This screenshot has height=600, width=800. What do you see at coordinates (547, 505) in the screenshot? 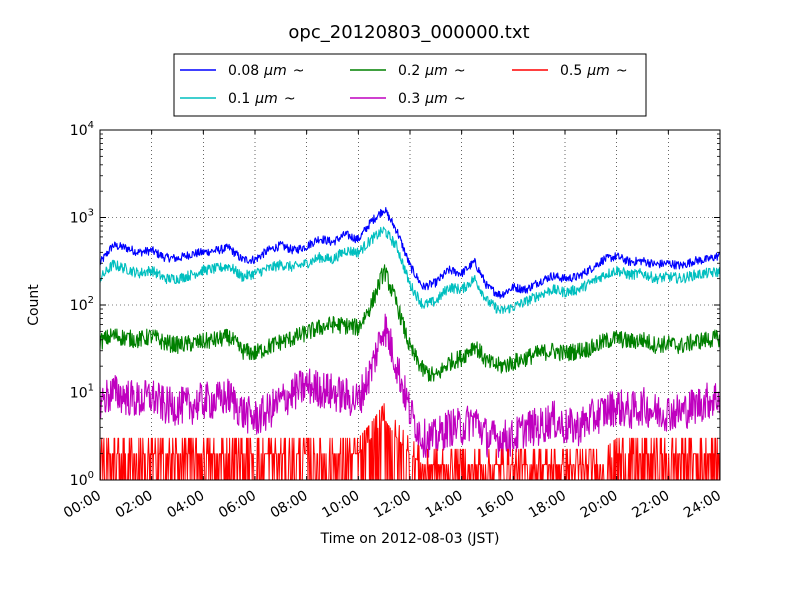
I see `x-tick-label: 18:00` at bounding box center [547, 505].